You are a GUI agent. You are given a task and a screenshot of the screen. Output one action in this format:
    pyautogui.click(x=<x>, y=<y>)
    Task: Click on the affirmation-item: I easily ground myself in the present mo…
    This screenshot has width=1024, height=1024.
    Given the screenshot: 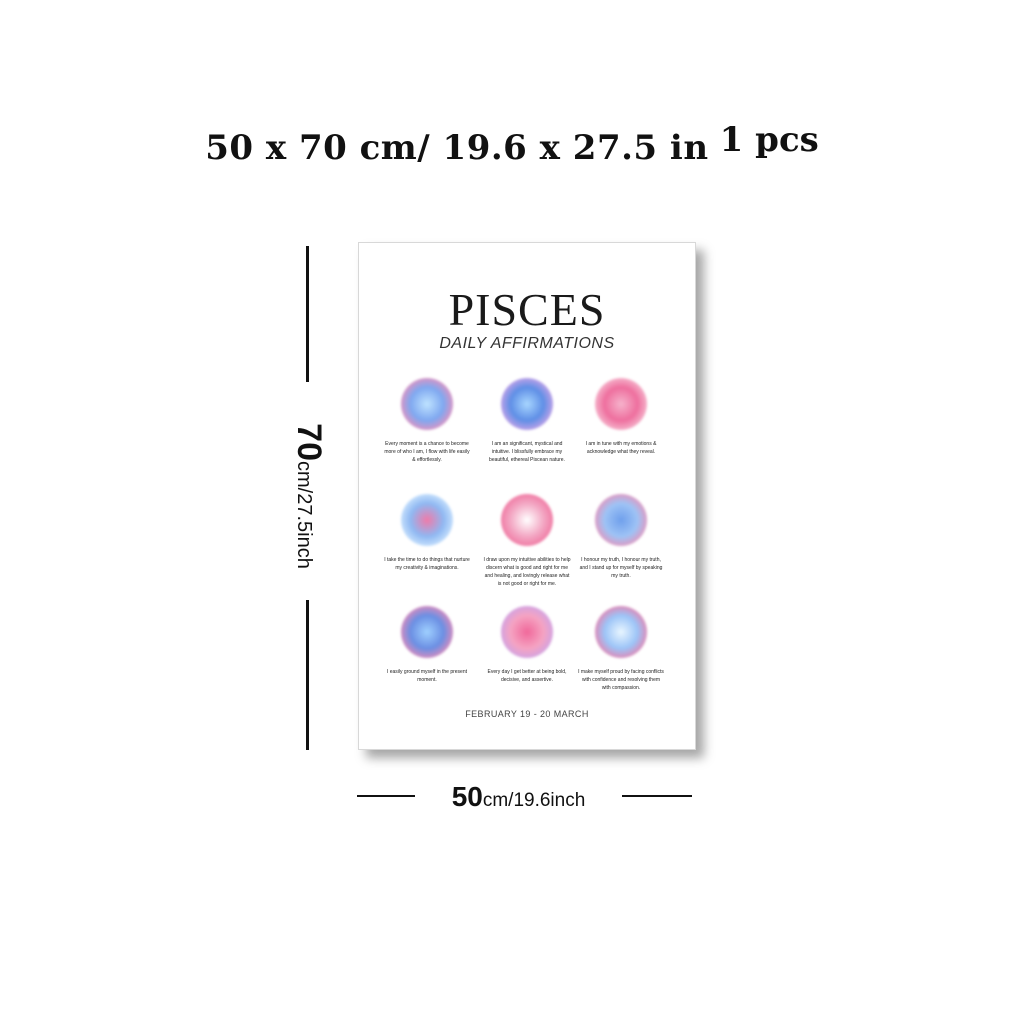 What is the action you would take?
    pyautogui.click(x=427, y=645)
    